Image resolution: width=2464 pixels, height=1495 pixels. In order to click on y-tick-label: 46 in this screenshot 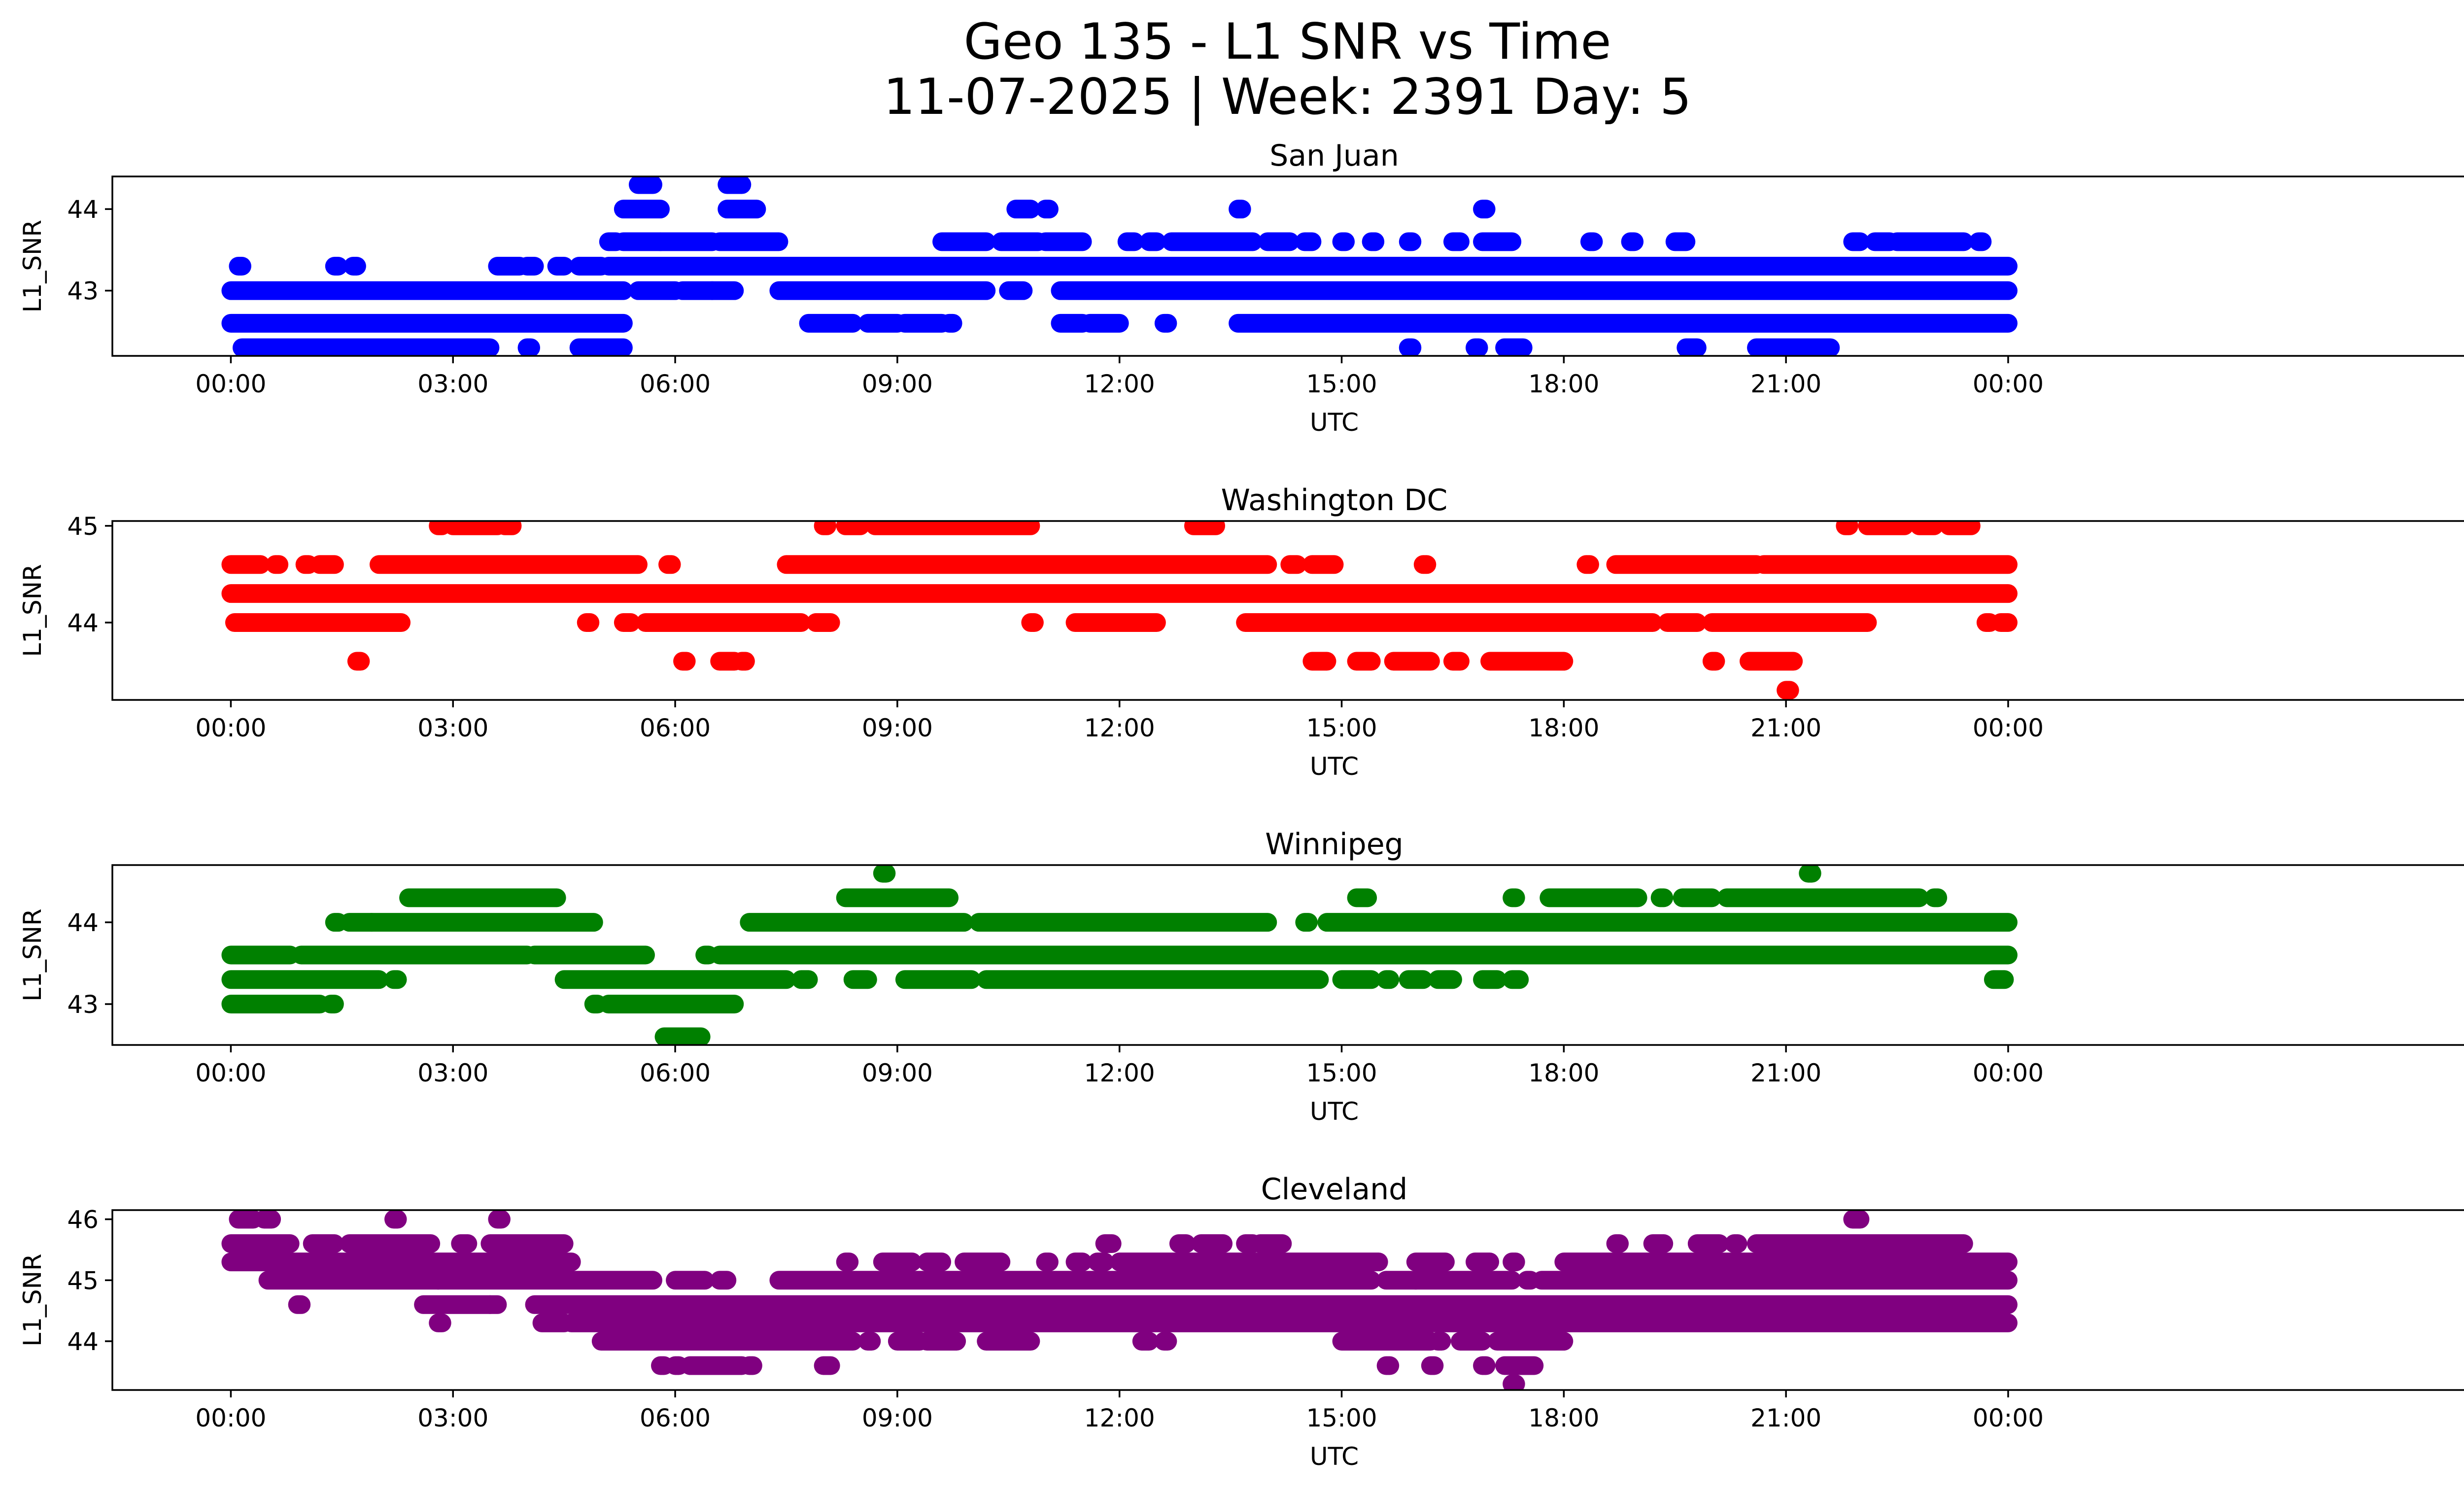, I will do `click(83, 1220)`.